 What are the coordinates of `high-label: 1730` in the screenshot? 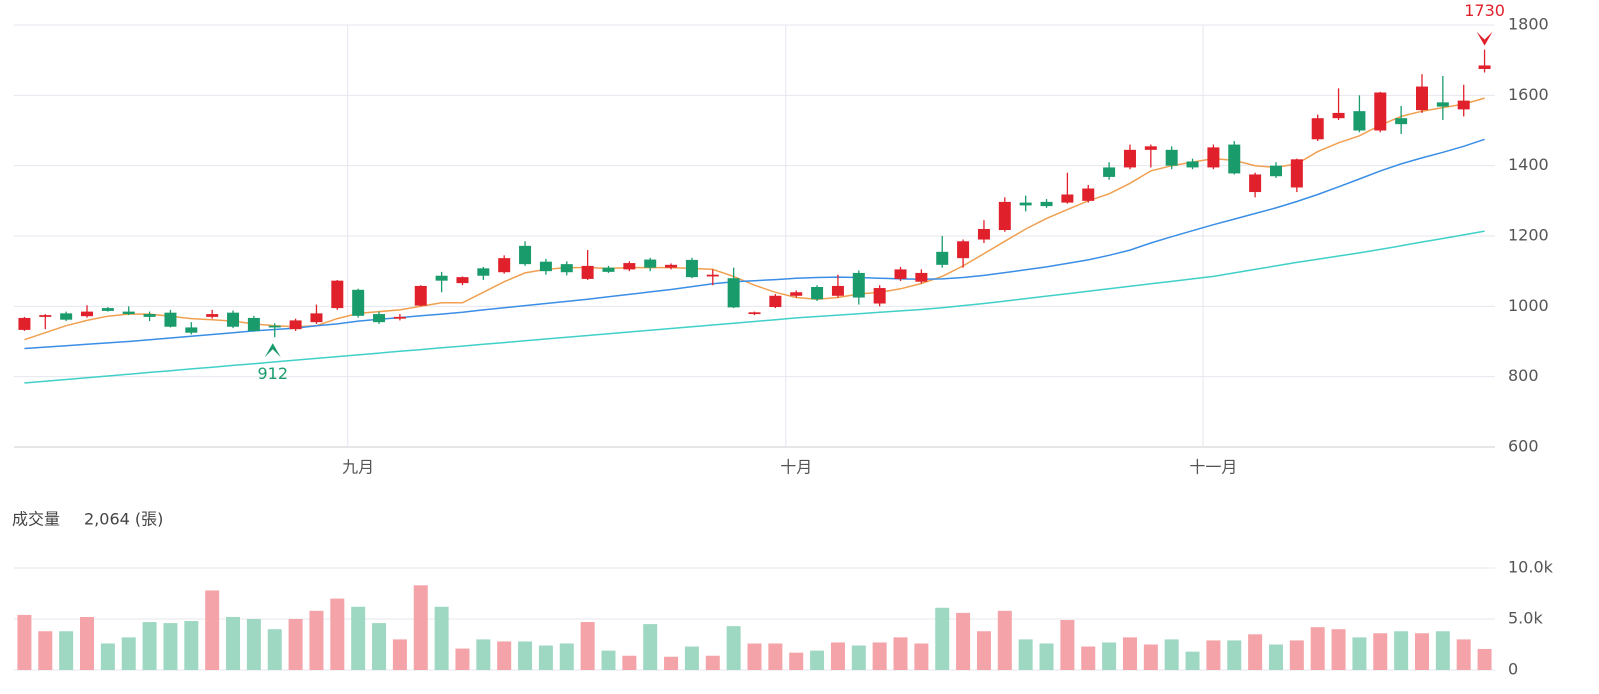 It's located at (1484, 10).